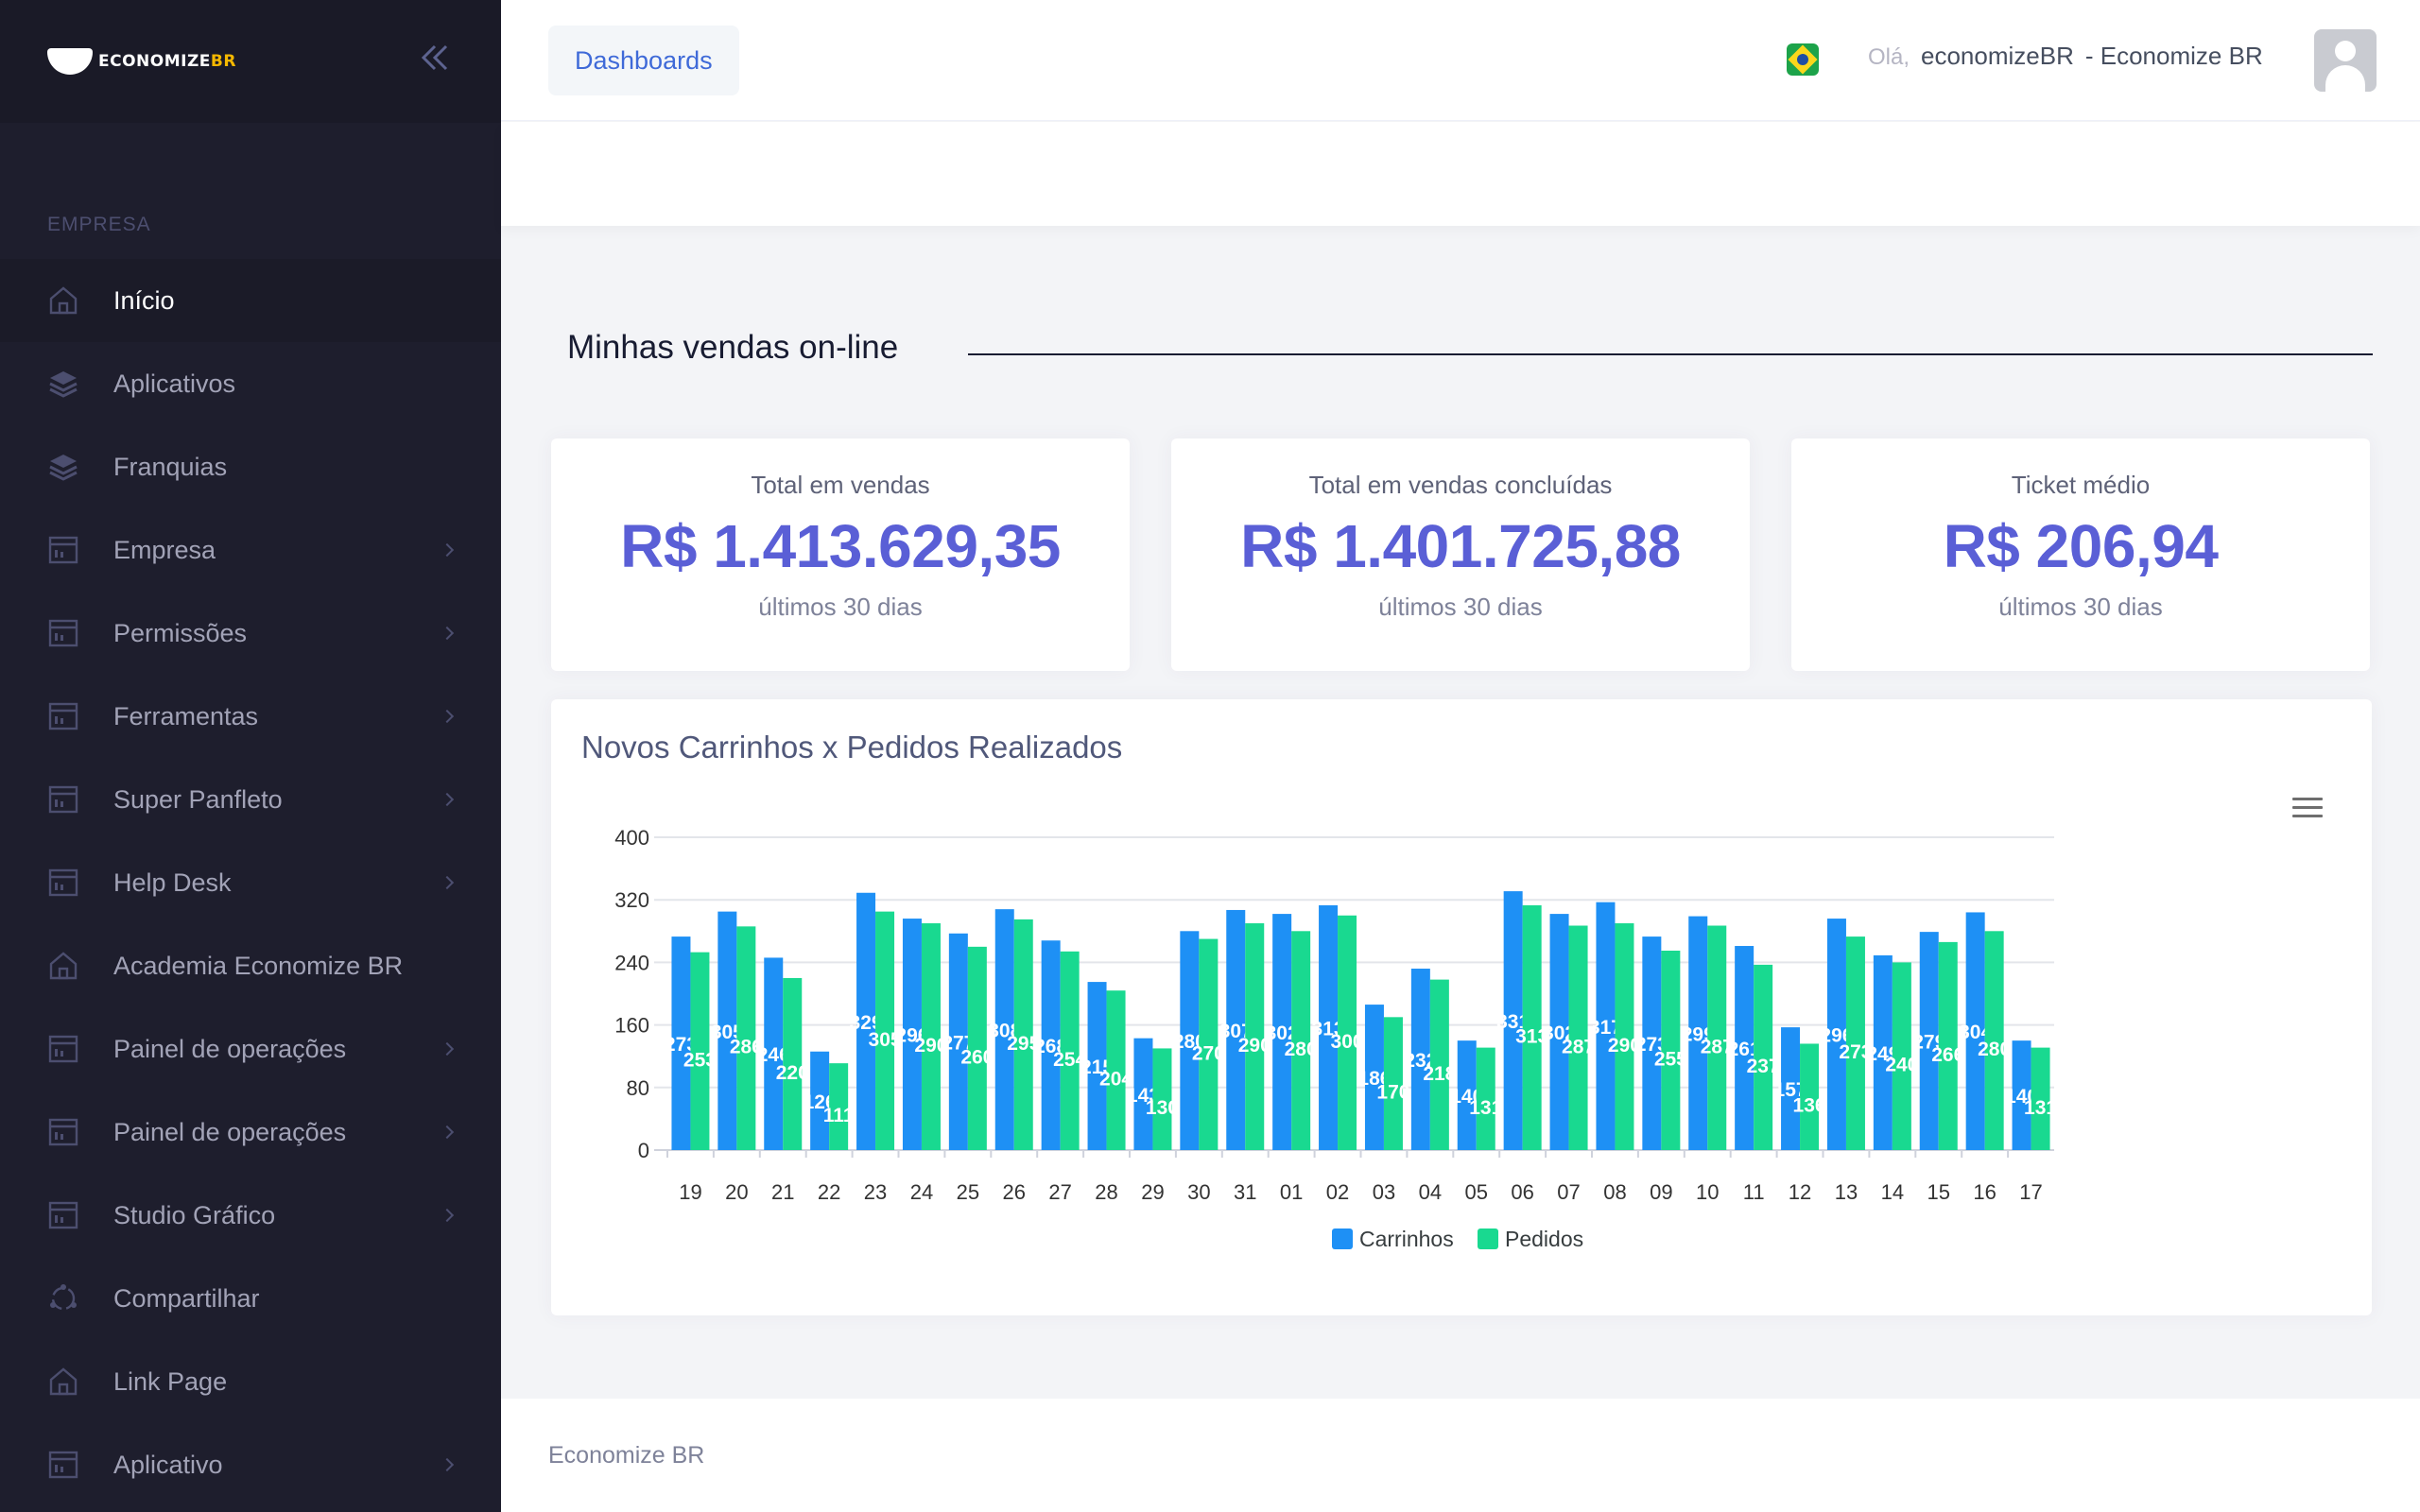 Image resolution: width=2420 pixels, height=1512 pixels. Describe the element at coordinates (250, 1298) in the screenshot. I see `sidebar-item-compartilhar: Compartilhar` at that location.